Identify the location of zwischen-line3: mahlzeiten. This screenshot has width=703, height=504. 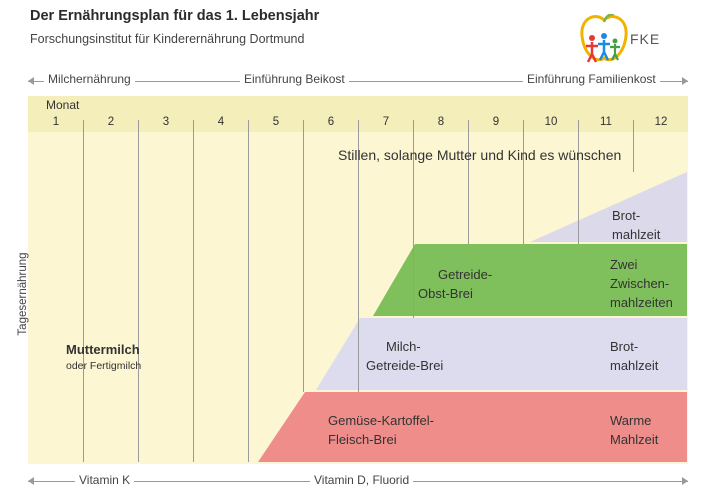
(641, 302).